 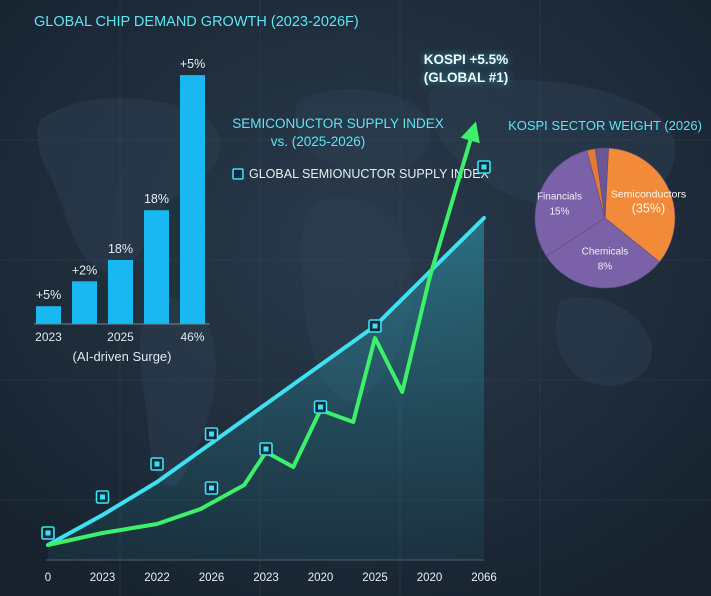 What do you see at coordinates (369, 174) in the screenshot?
I see `legend-label: GLOBAL SEMIONUCTOR SUPPLY INDEX` at bounding box center [369, 174].